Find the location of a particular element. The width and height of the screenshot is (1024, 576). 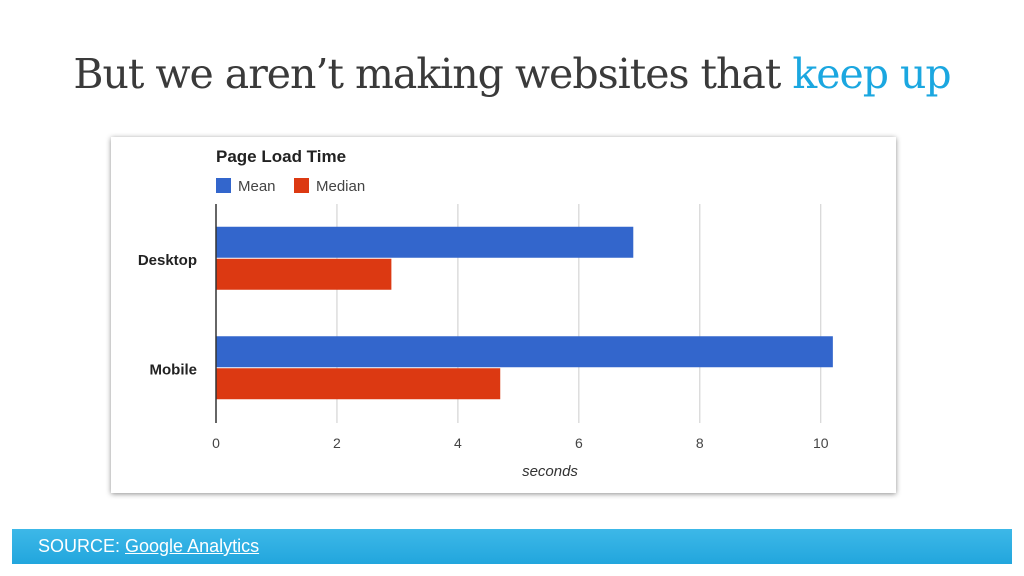

x-tick-label: 0 is located at coordinates (216, 443).